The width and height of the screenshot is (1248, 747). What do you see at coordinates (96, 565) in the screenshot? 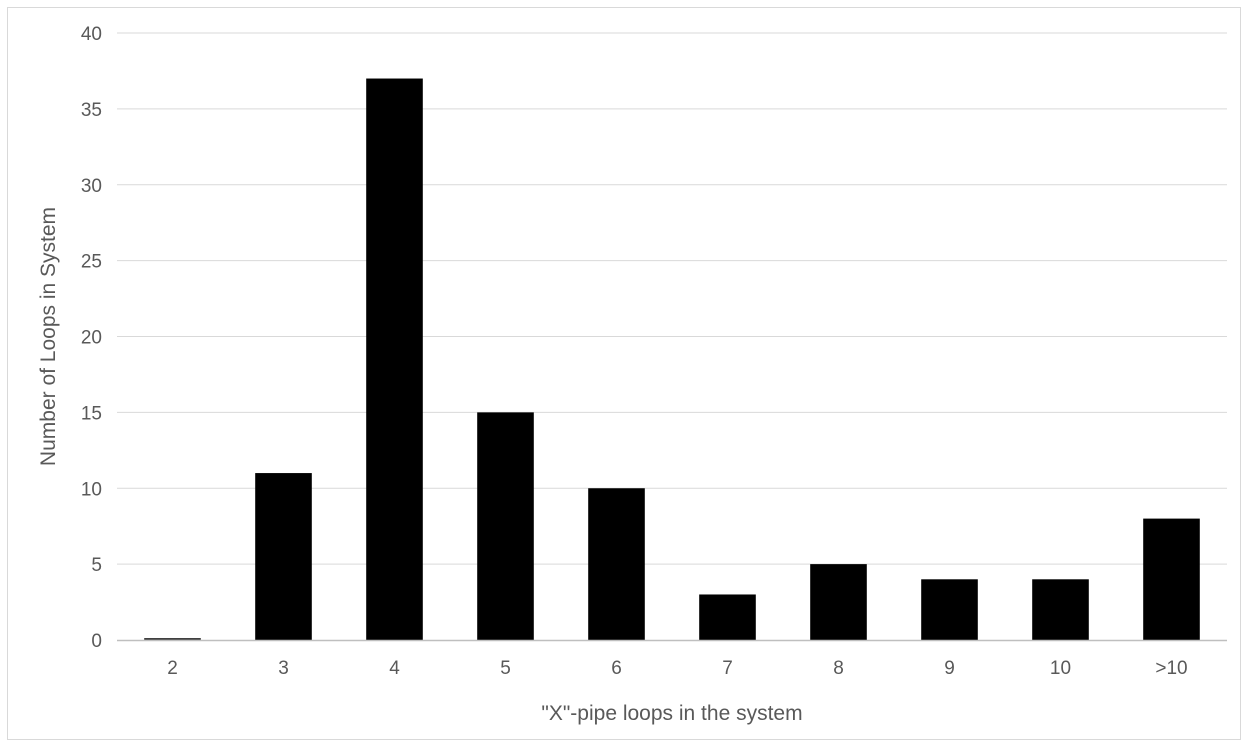
I see `y-tick-label: 5` at bounding box center [96, 565].